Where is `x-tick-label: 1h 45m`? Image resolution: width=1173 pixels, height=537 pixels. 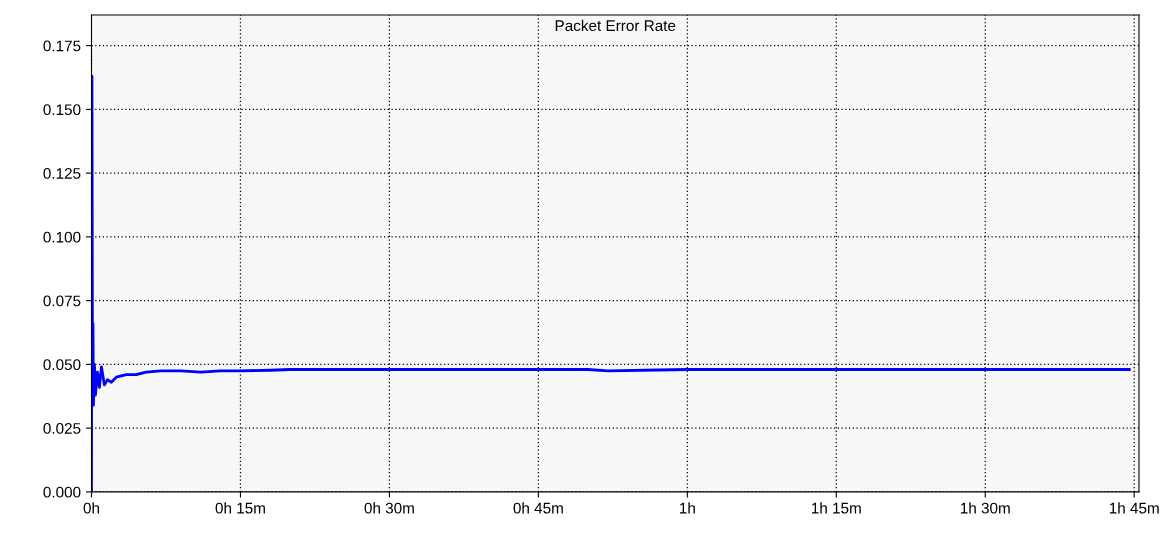 x-tick-label: 1h 45m is located at coordinates (1134, 508).